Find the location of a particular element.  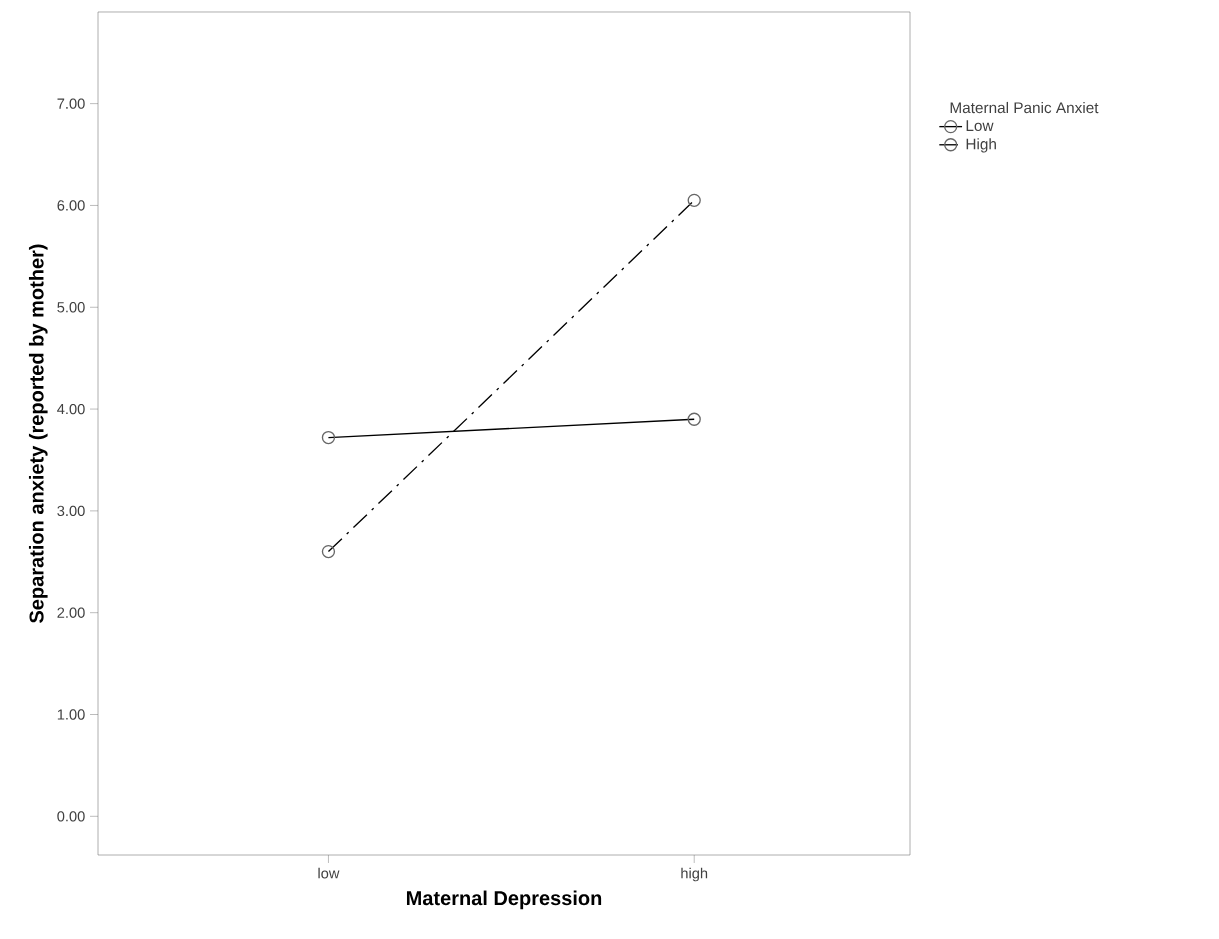

legend-label: High is located at coordinates (981, 145).